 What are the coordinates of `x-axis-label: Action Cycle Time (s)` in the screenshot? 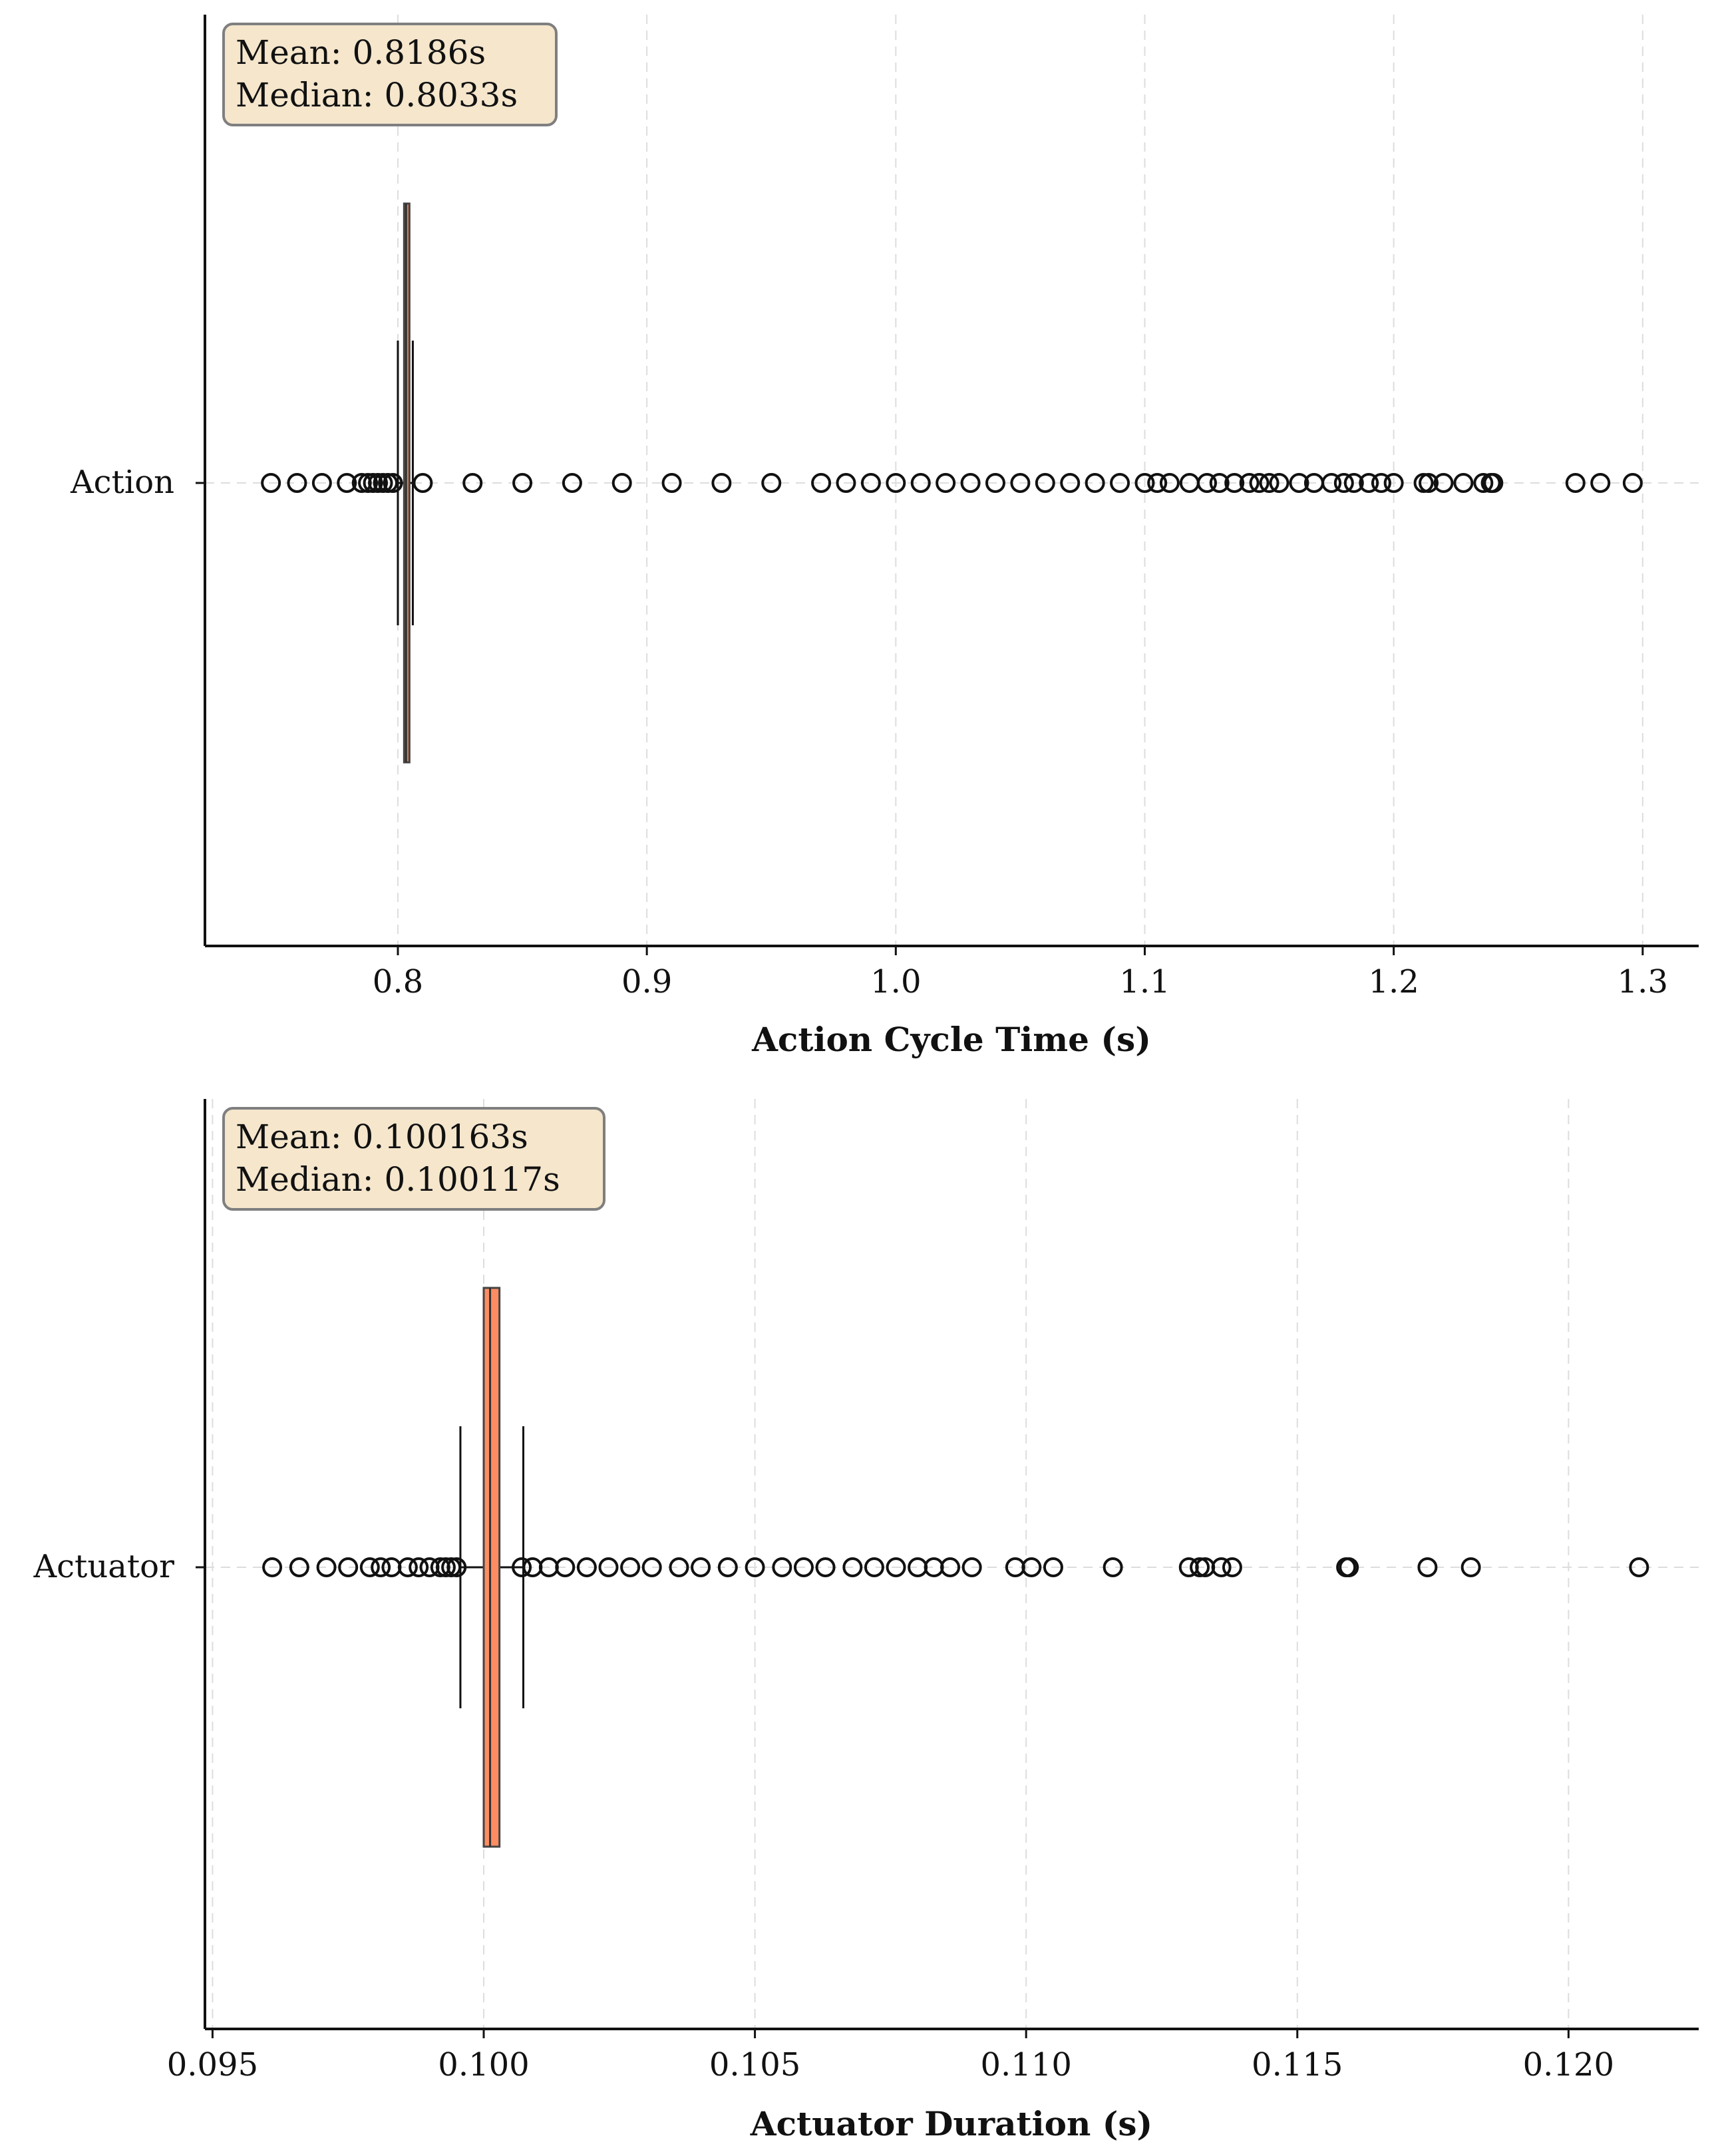 It's located at (951, 1039).